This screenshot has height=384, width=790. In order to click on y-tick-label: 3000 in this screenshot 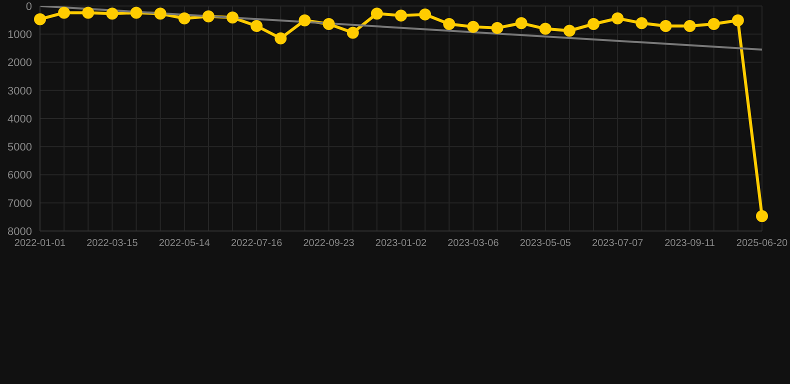, I will do `click(20, 91)`.